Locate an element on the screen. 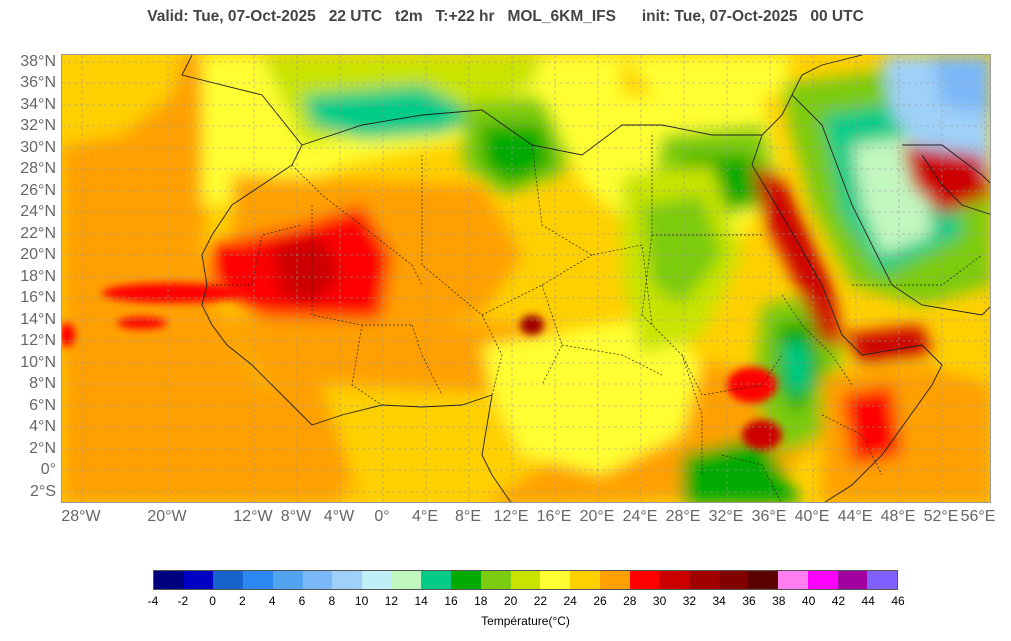  color-scale-tick: 34 is located at coordinates (719, 601).